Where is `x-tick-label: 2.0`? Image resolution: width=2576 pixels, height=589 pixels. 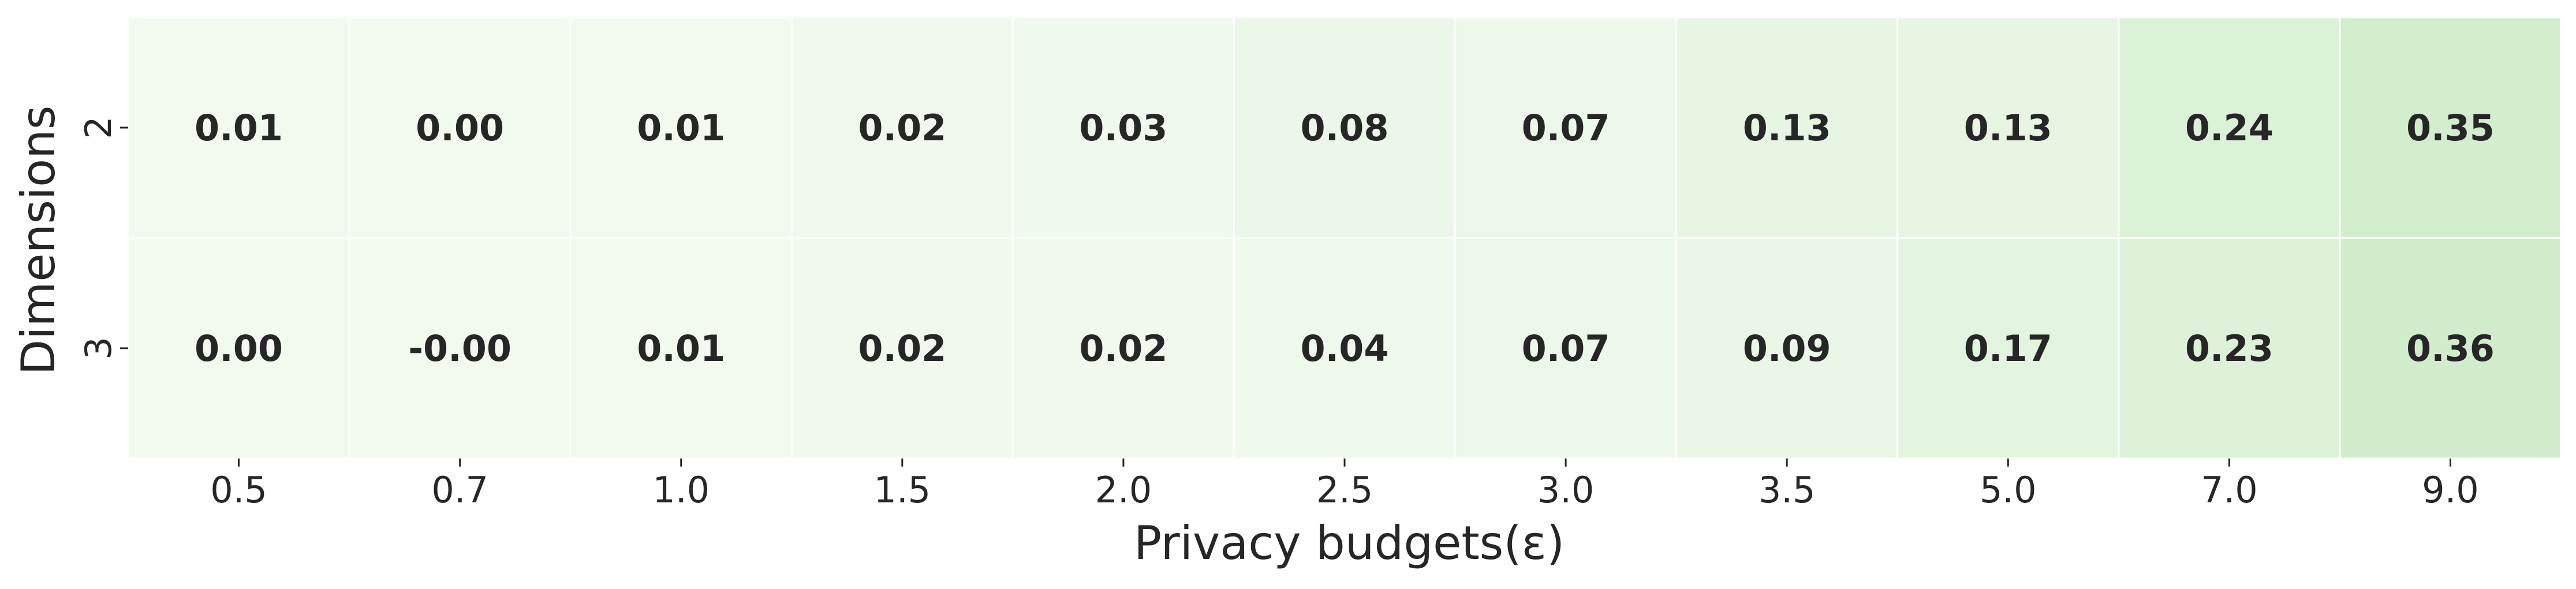
x-tick-label: 2.0 is located at coordinates (1123, 490).